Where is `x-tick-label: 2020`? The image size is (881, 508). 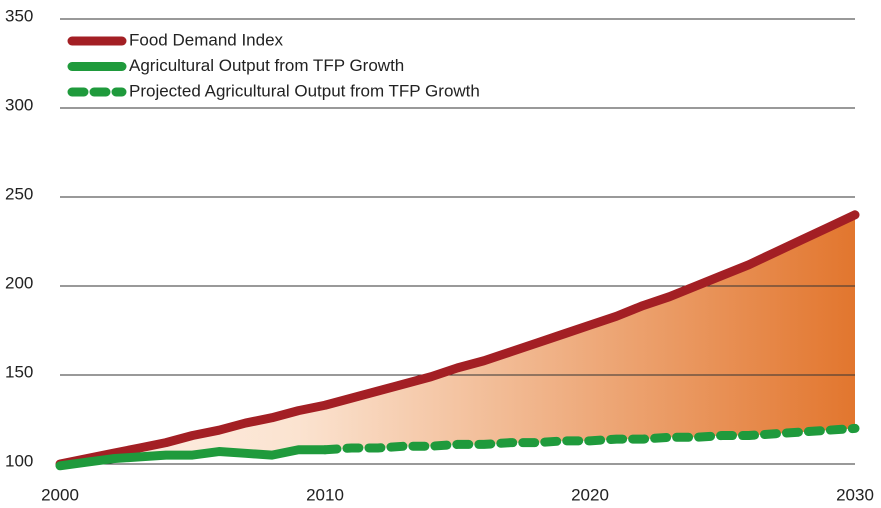
x-tick-label: 2020 is located at coordinates (590, 494).